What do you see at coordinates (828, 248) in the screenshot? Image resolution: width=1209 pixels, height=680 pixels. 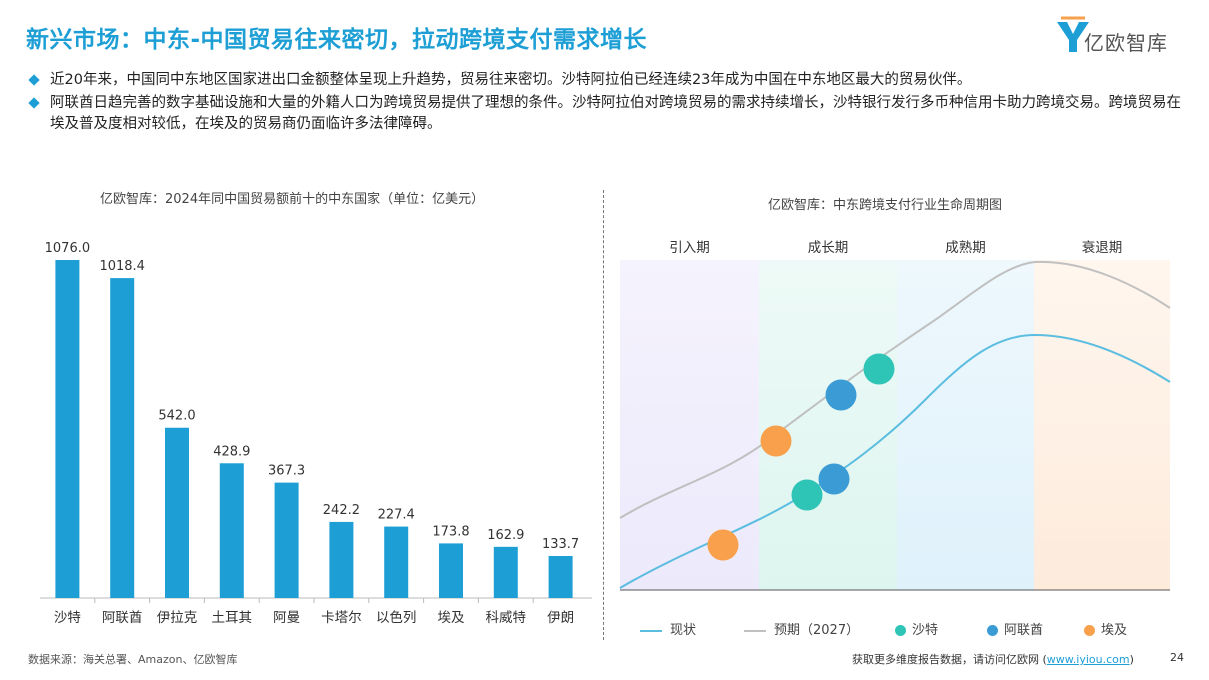 I see `phase-label: 成长期` at bounding box center [828, 248].